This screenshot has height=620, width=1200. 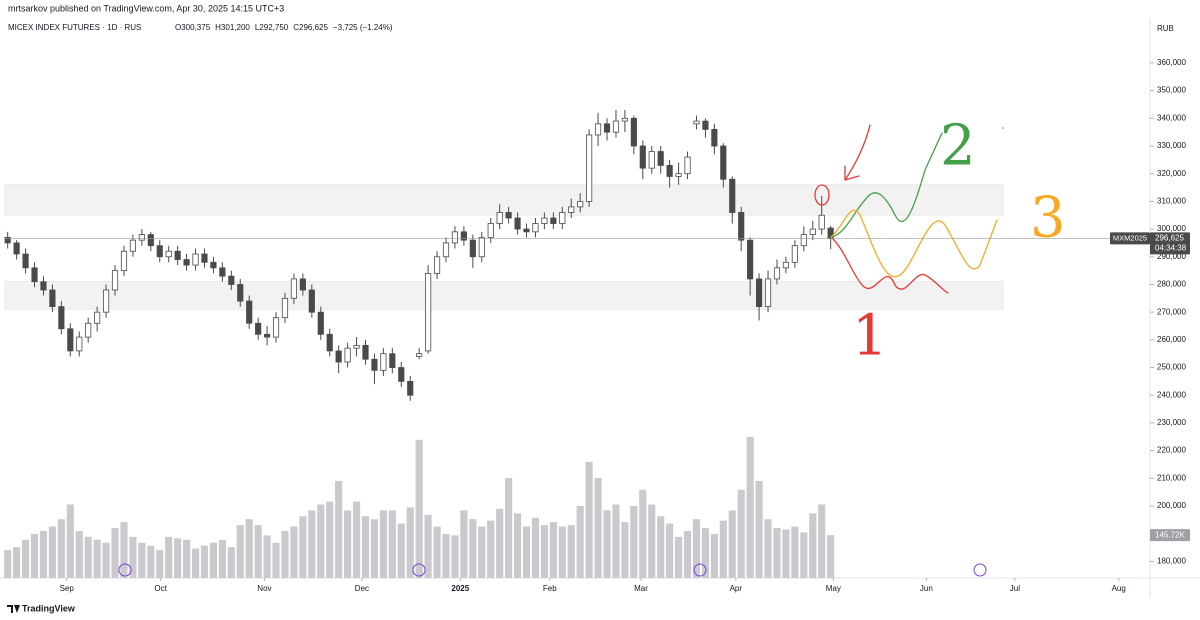 What do you see at coordinates (1165, 28) in the screenshot?
I see `currency: RUB` at bounding box center [1165, 28].